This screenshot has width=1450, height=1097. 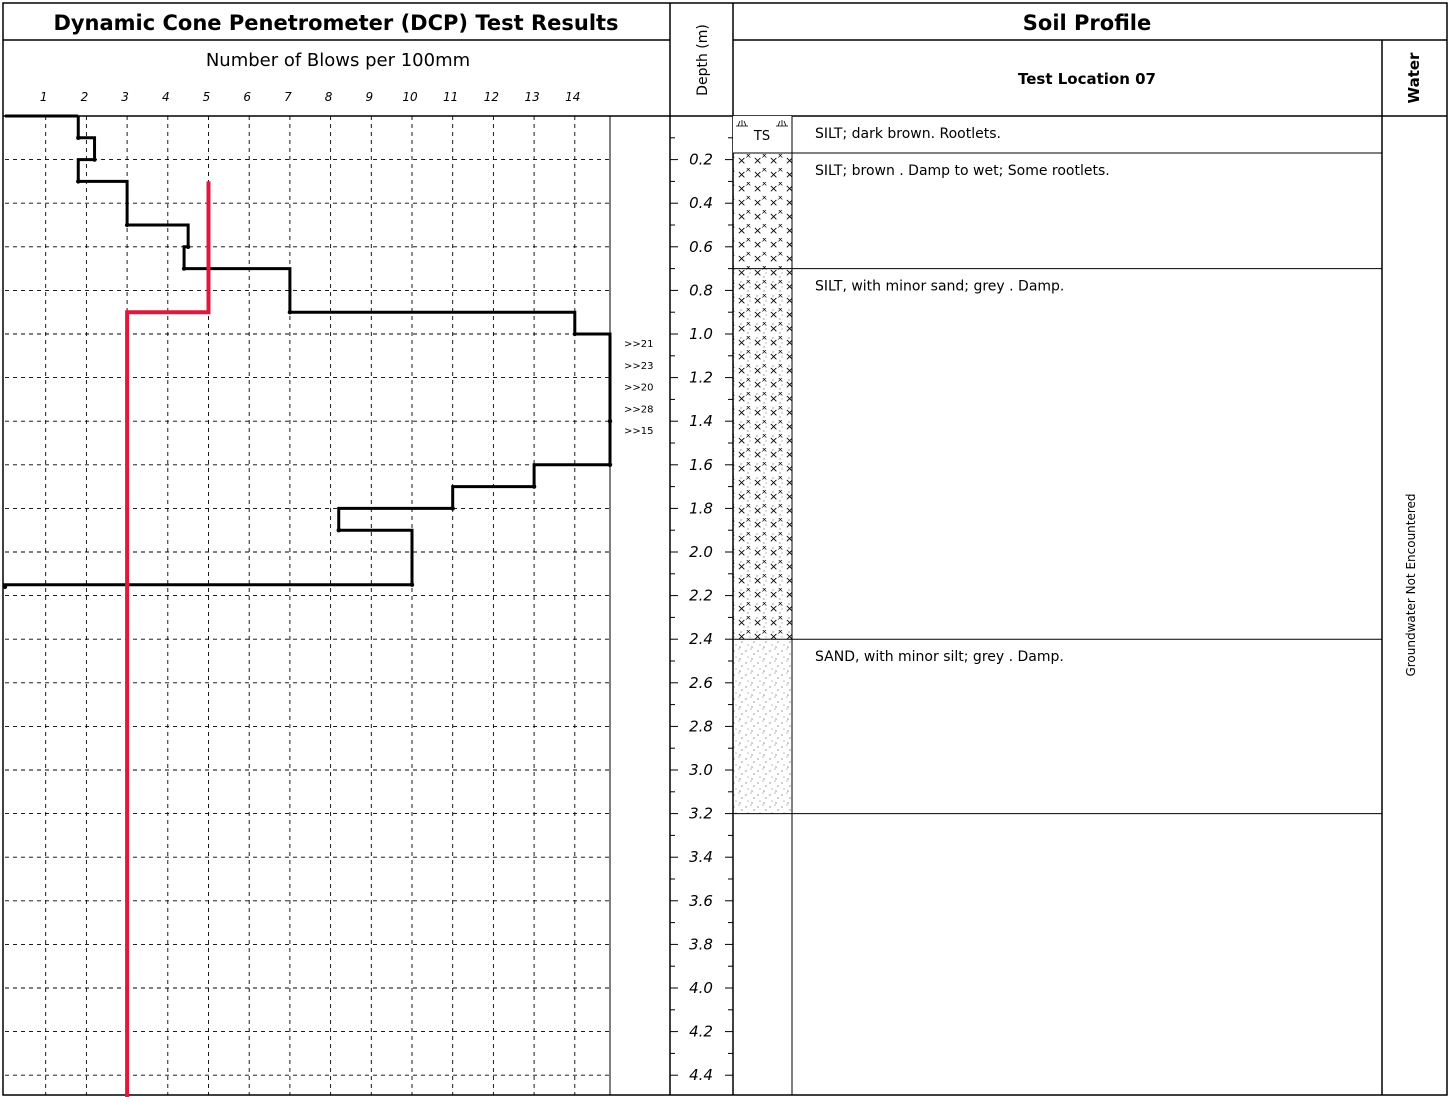 I want to click on x-tick-label: 2, so click(x=85, y=97).